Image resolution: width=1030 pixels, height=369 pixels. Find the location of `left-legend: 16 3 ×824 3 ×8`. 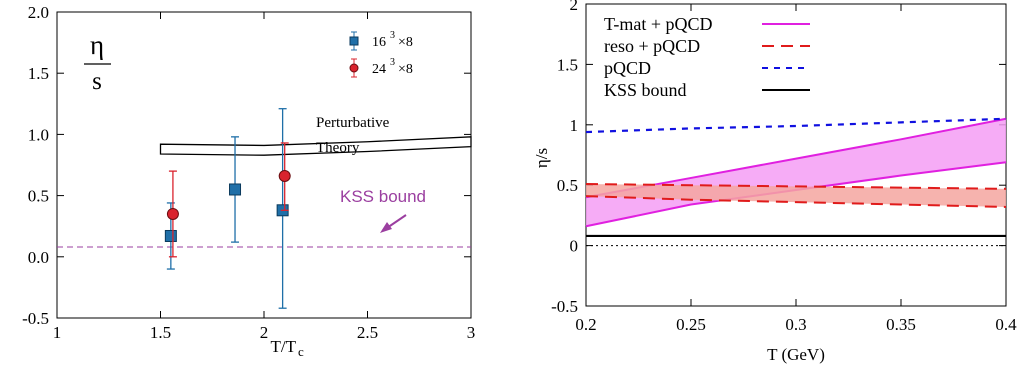

left-legend: 16 3 ×824 3 ×8 is located at coordinates (381, 54).